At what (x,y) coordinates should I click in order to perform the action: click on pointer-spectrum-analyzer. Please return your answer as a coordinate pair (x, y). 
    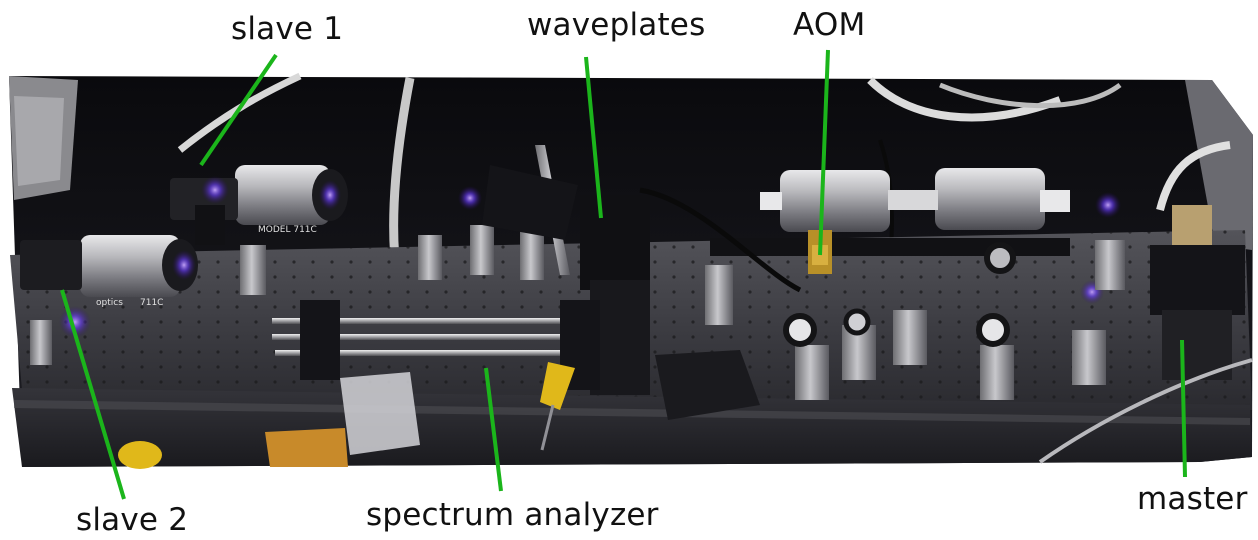
    Looking at the image, I should click on (493, 429).